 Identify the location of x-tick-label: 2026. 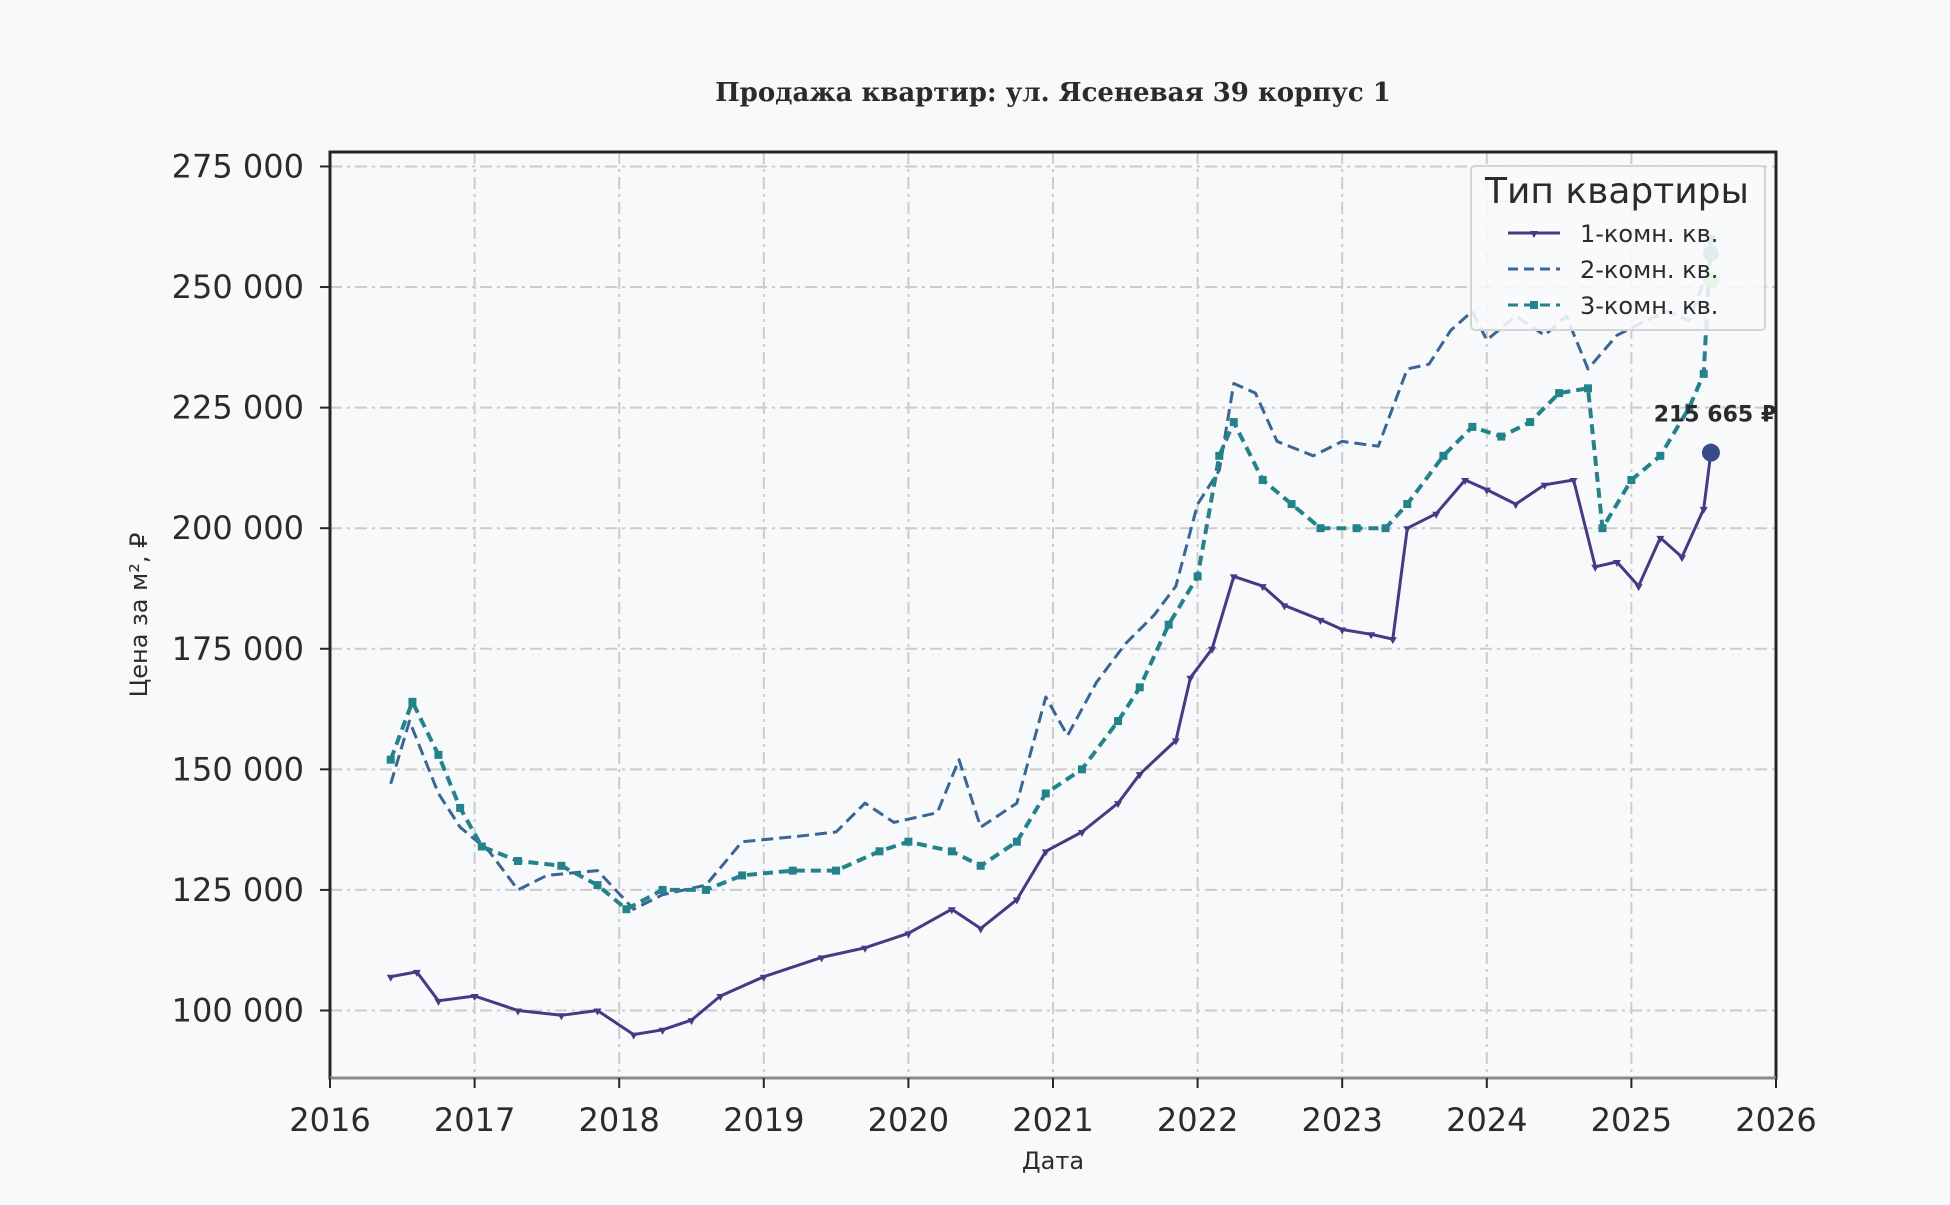
(1775, 1120).